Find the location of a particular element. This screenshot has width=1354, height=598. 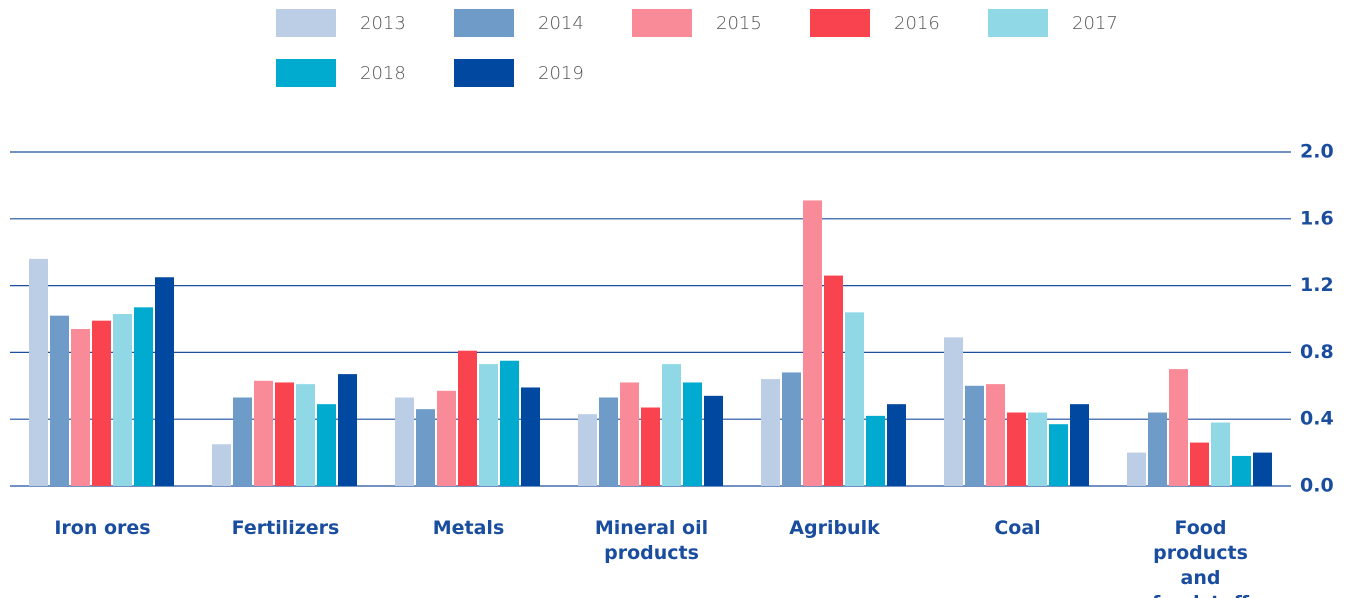

y-tick-label: 0.8 is located at coordinates (1317, 352).